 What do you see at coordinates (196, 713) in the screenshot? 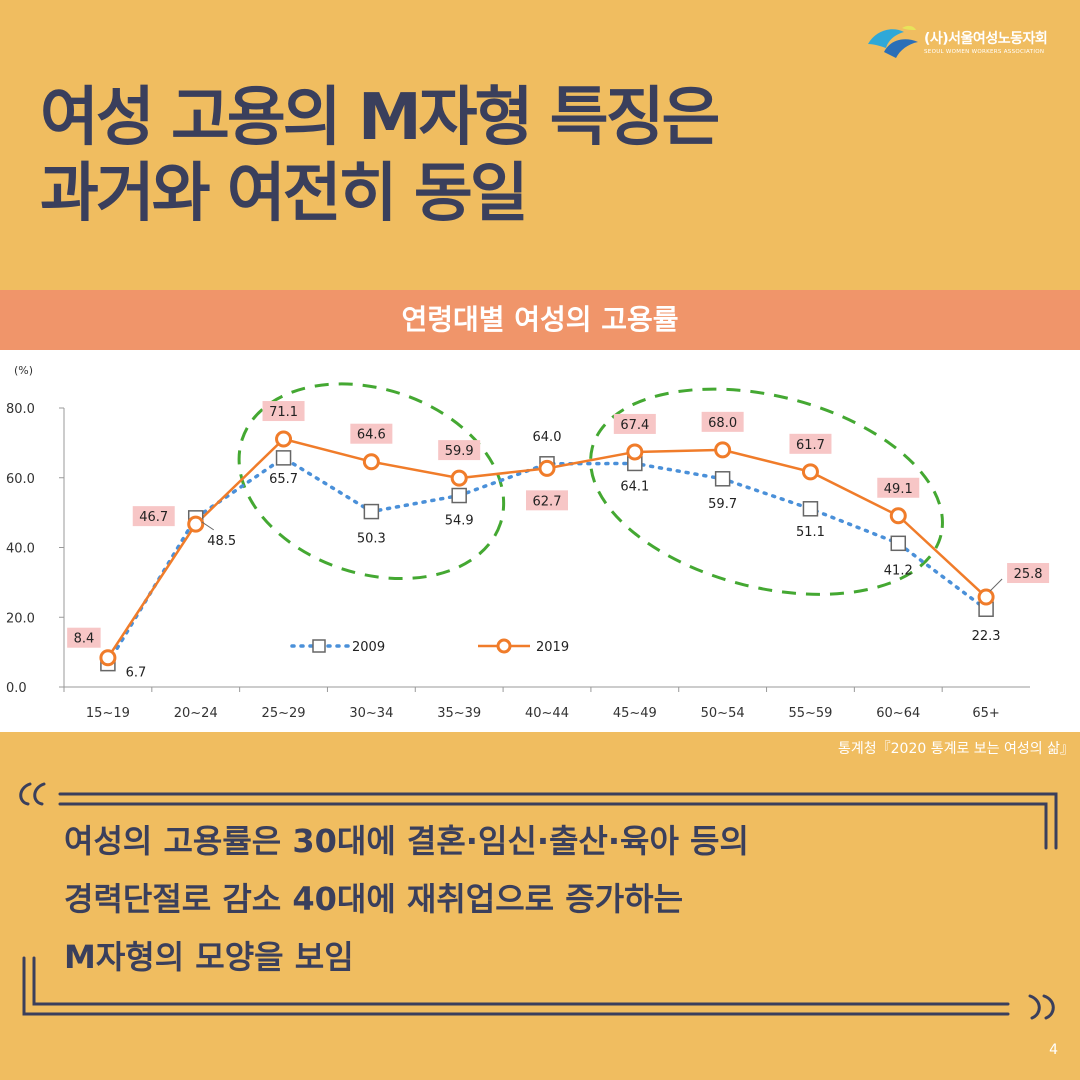
I see `x-tick-label: 20~24` at bounding box center [196, 713].